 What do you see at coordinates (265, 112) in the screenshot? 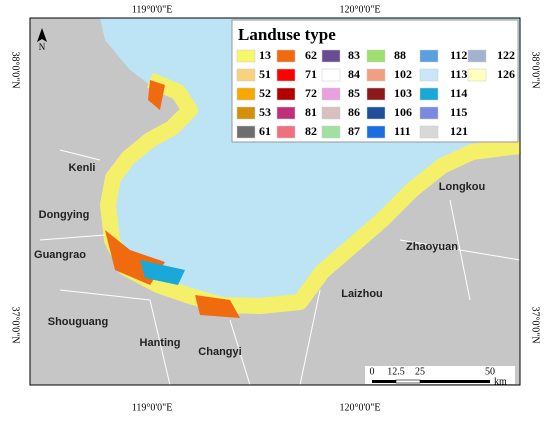
I see `legend-label: 53` at bounding box center [265, 112].